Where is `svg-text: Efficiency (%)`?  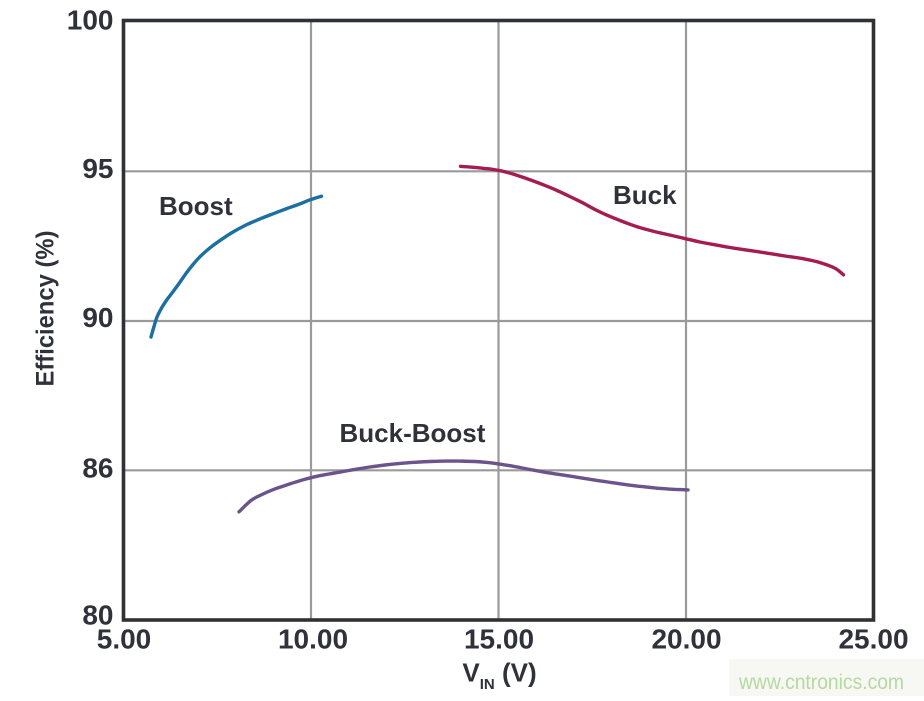 svg-text: Efficiency (%) is located at coordinates (46, 309).